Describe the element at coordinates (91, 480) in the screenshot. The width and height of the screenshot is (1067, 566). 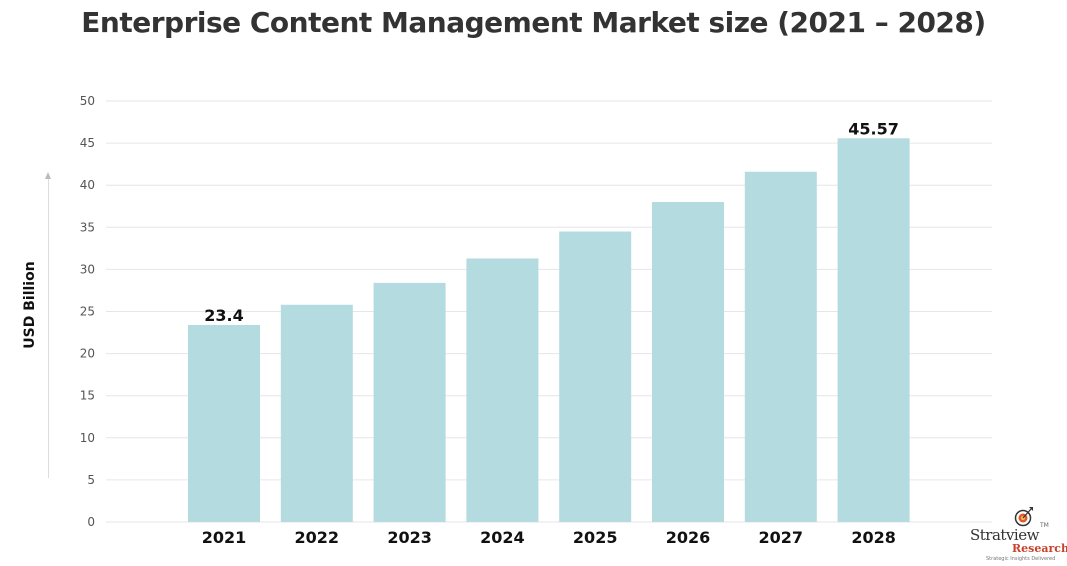
I see `y-tick-label: 5` at that location.